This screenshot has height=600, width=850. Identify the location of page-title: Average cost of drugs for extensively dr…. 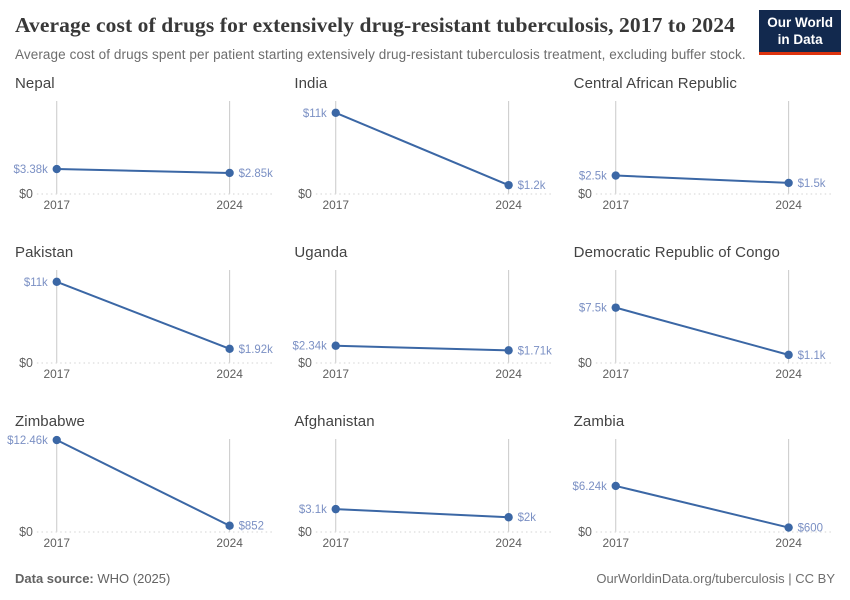
(375, 25).